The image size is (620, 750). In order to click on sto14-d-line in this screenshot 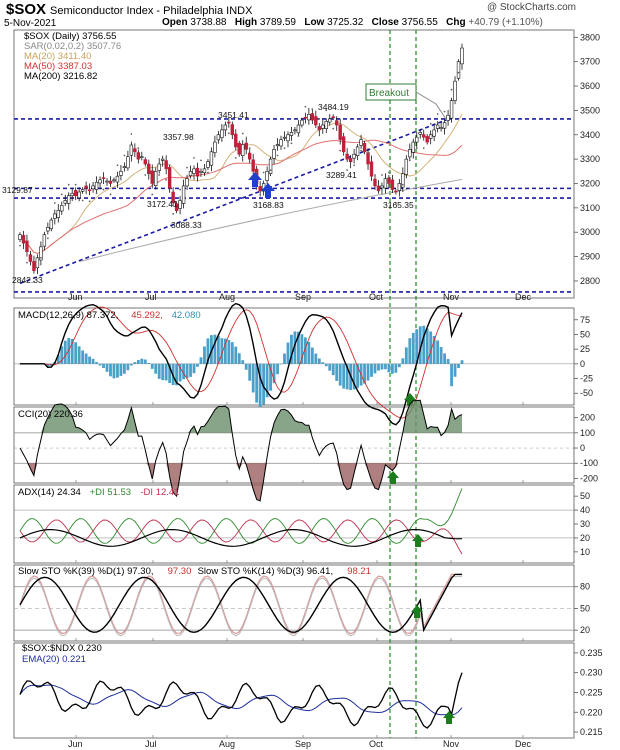, I will do `click(240, 604)`.